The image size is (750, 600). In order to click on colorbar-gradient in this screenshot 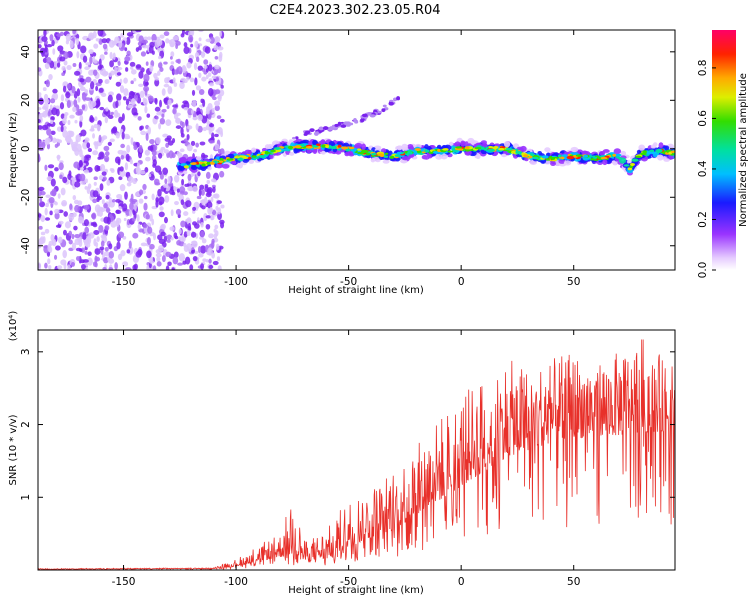, I will do `click(724, 150)`.